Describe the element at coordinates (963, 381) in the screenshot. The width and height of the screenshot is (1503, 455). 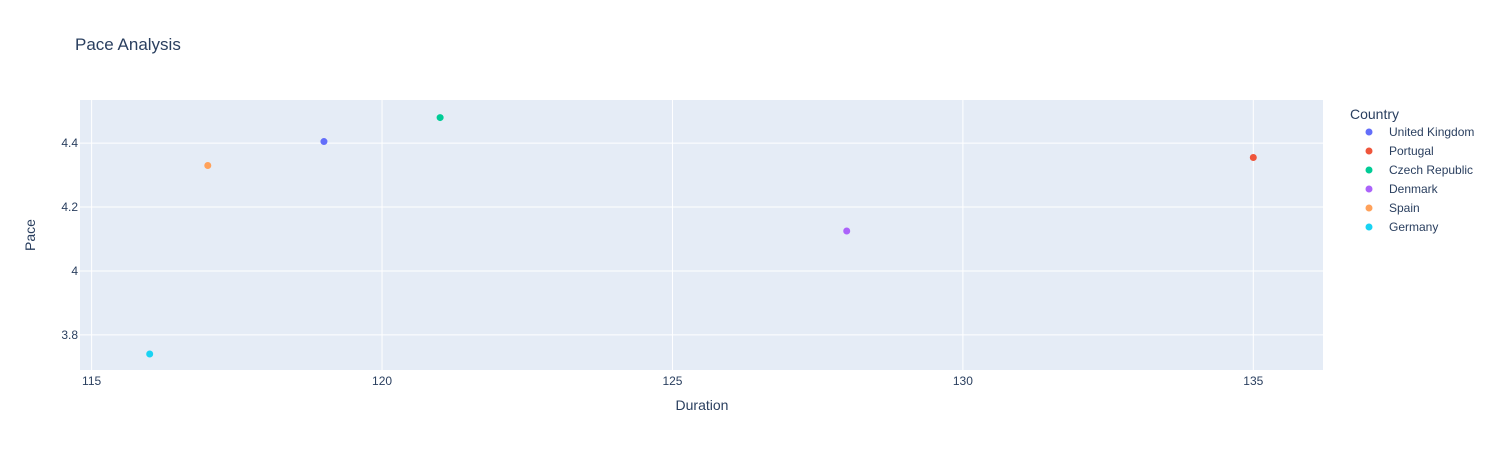
I see `x-tick-label: 130` at that location.